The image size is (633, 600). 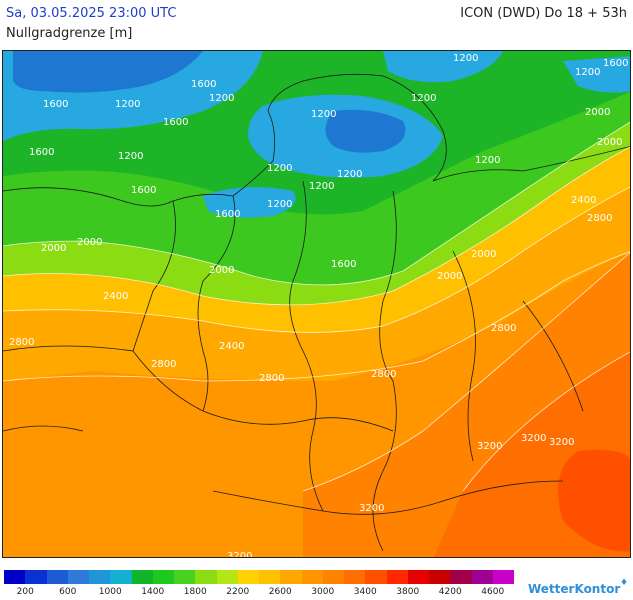 I want to click on model-run-label: ICON (DWD) Do 18 + 53h, so click(x=543, y=13).